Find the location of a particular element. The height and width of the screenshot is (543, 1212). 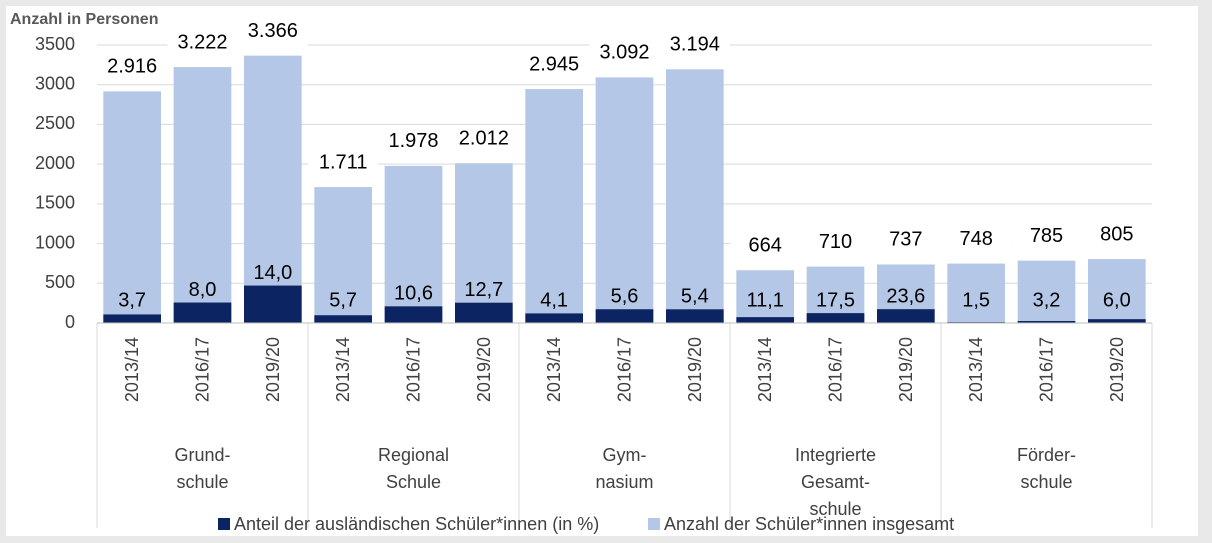

value-label: 6,0 is located at coordinates (1117, 300).